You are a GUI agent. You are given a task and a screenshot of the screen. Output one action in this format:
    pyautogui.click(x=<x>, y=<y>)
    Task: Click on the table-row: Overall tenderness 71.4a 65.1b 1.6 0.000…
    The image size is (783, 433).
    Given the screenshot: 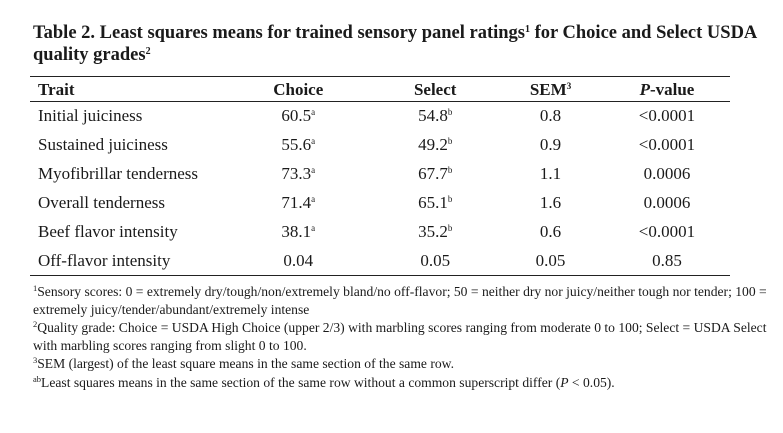 What is the action you would take?
    pyautogui.click(x=380, y=203)
    